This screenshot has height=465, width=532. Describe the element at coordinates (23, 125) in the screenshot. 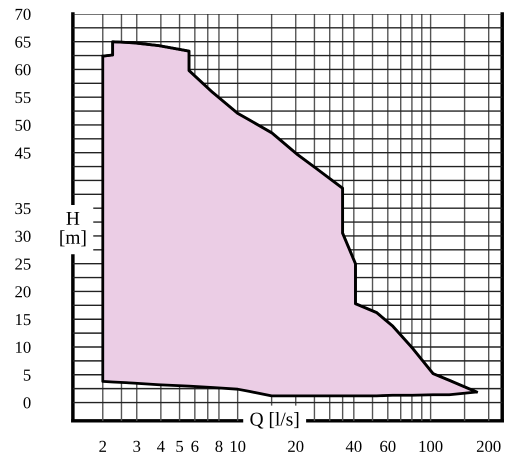

I see `y-tick-label: 50` at that location.